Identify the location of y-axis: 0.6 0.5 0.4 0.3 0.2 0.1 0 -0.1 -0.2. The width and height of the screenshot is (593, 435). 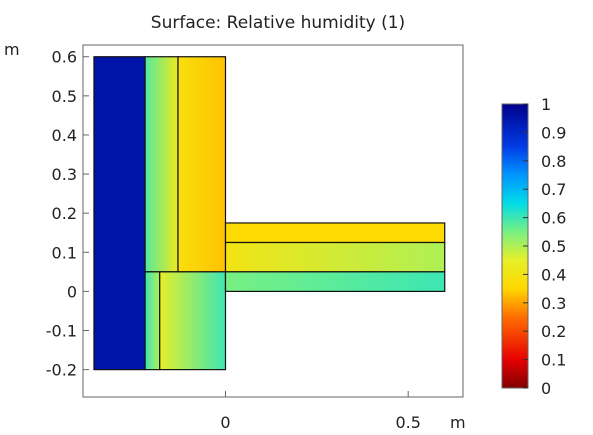
(67, 214).